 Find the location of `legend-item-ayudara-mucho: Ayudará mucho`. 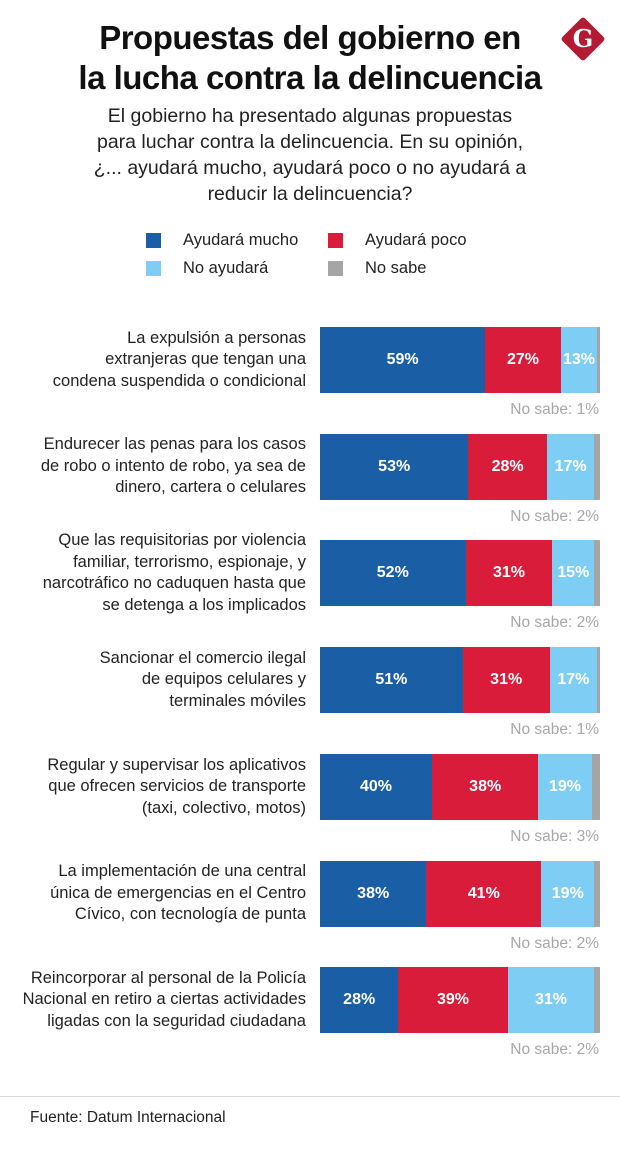

legend-item-ayudara-mucho: Ayudará mucho is located at coordinates (222, 240).